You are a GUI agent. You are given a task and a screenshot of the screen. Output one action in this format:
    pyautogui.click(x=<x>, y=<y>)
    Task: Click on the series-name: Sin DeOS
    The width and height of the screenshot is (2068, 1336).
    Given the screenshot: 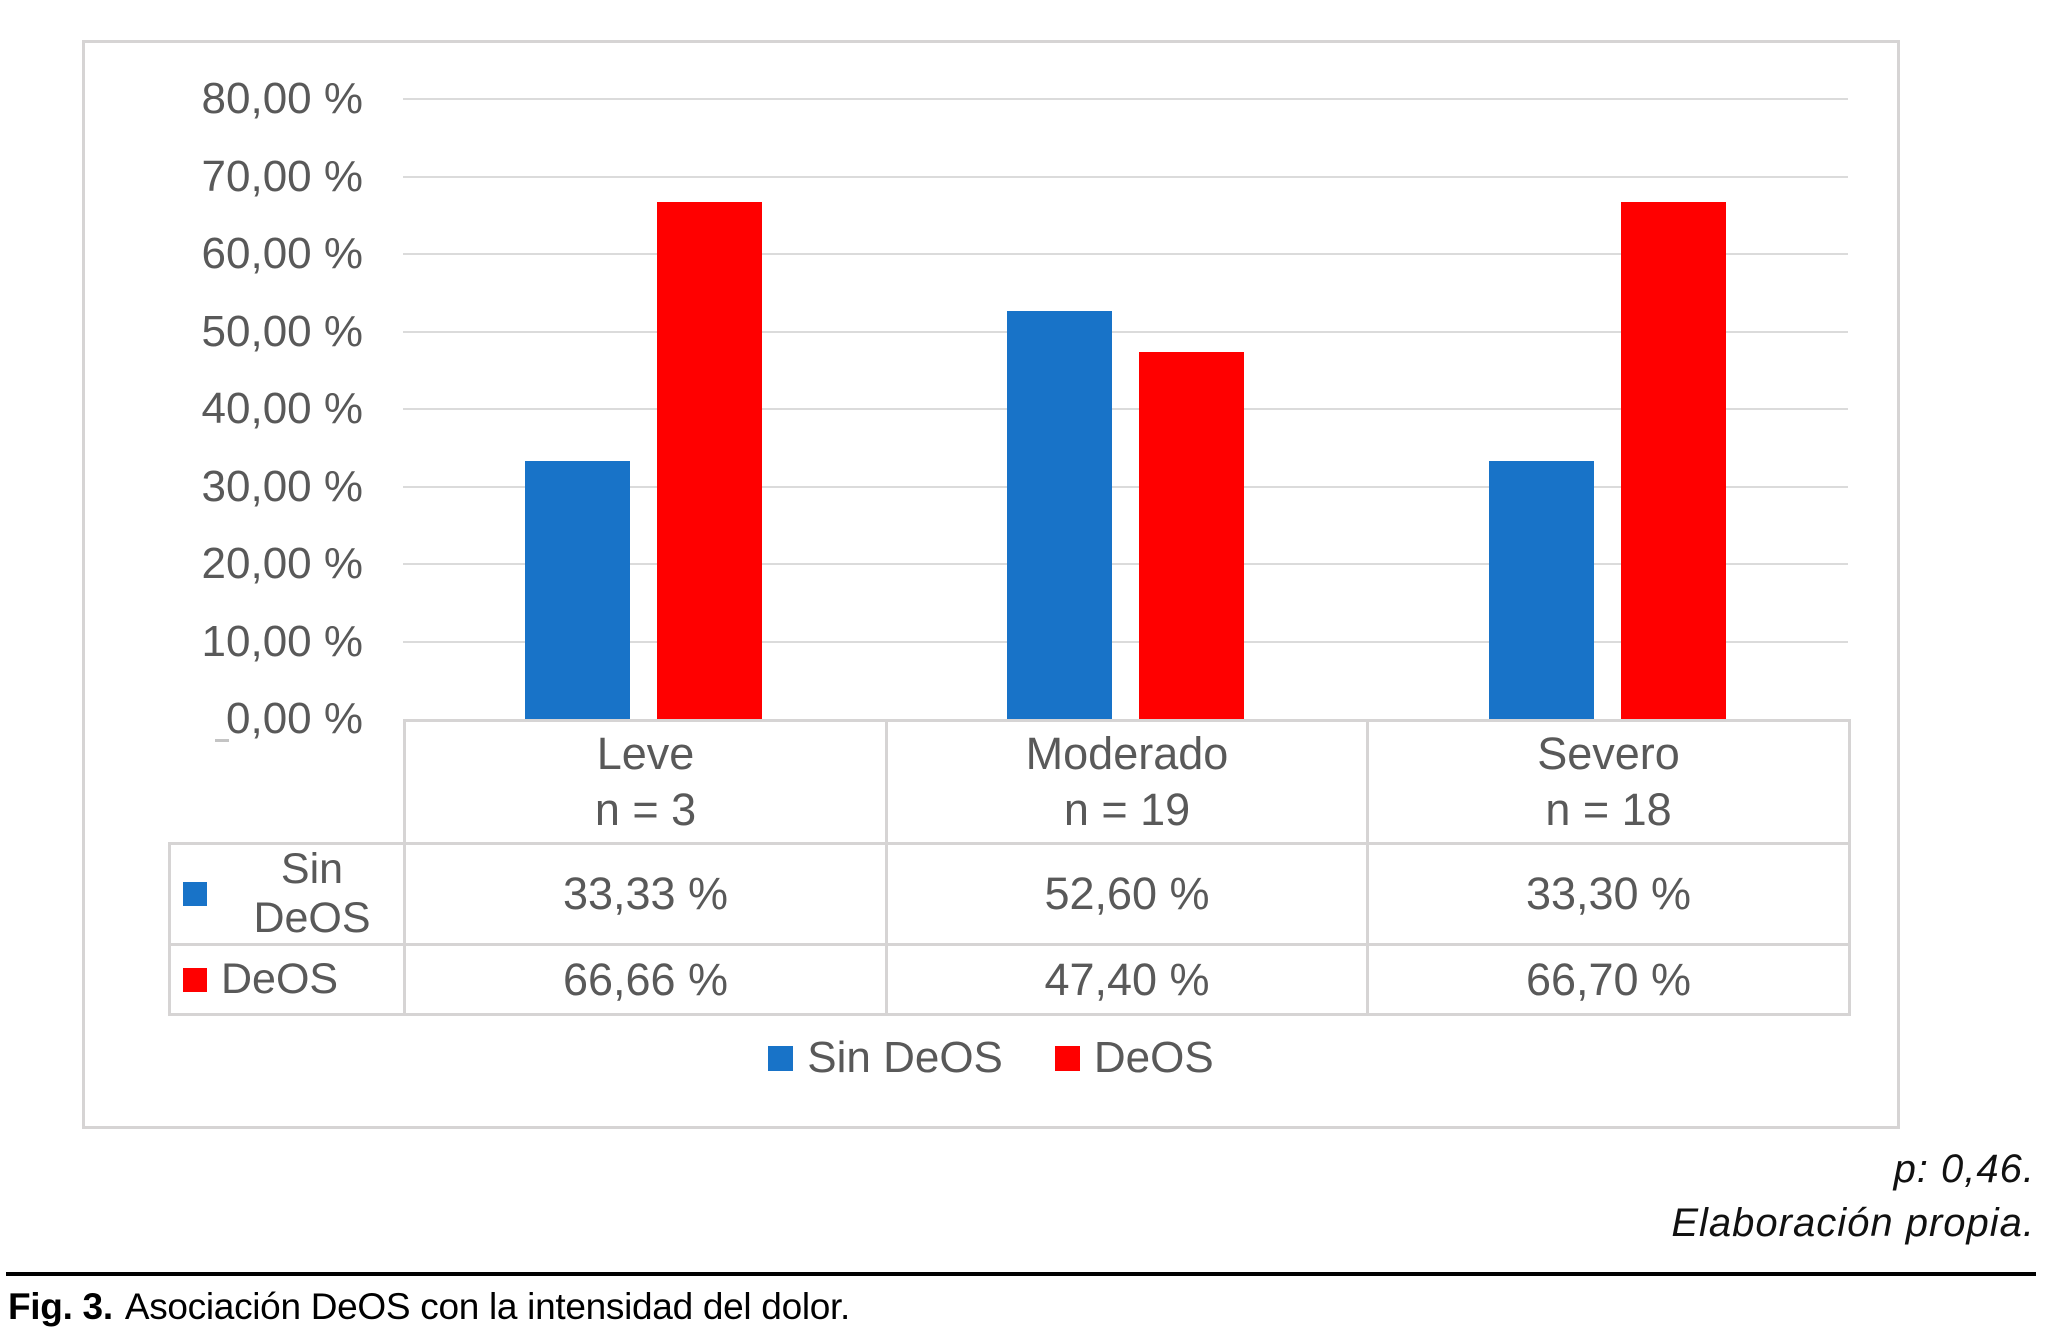 What is the action you would take?
    pyautogui.click(x=312, y=893)
    